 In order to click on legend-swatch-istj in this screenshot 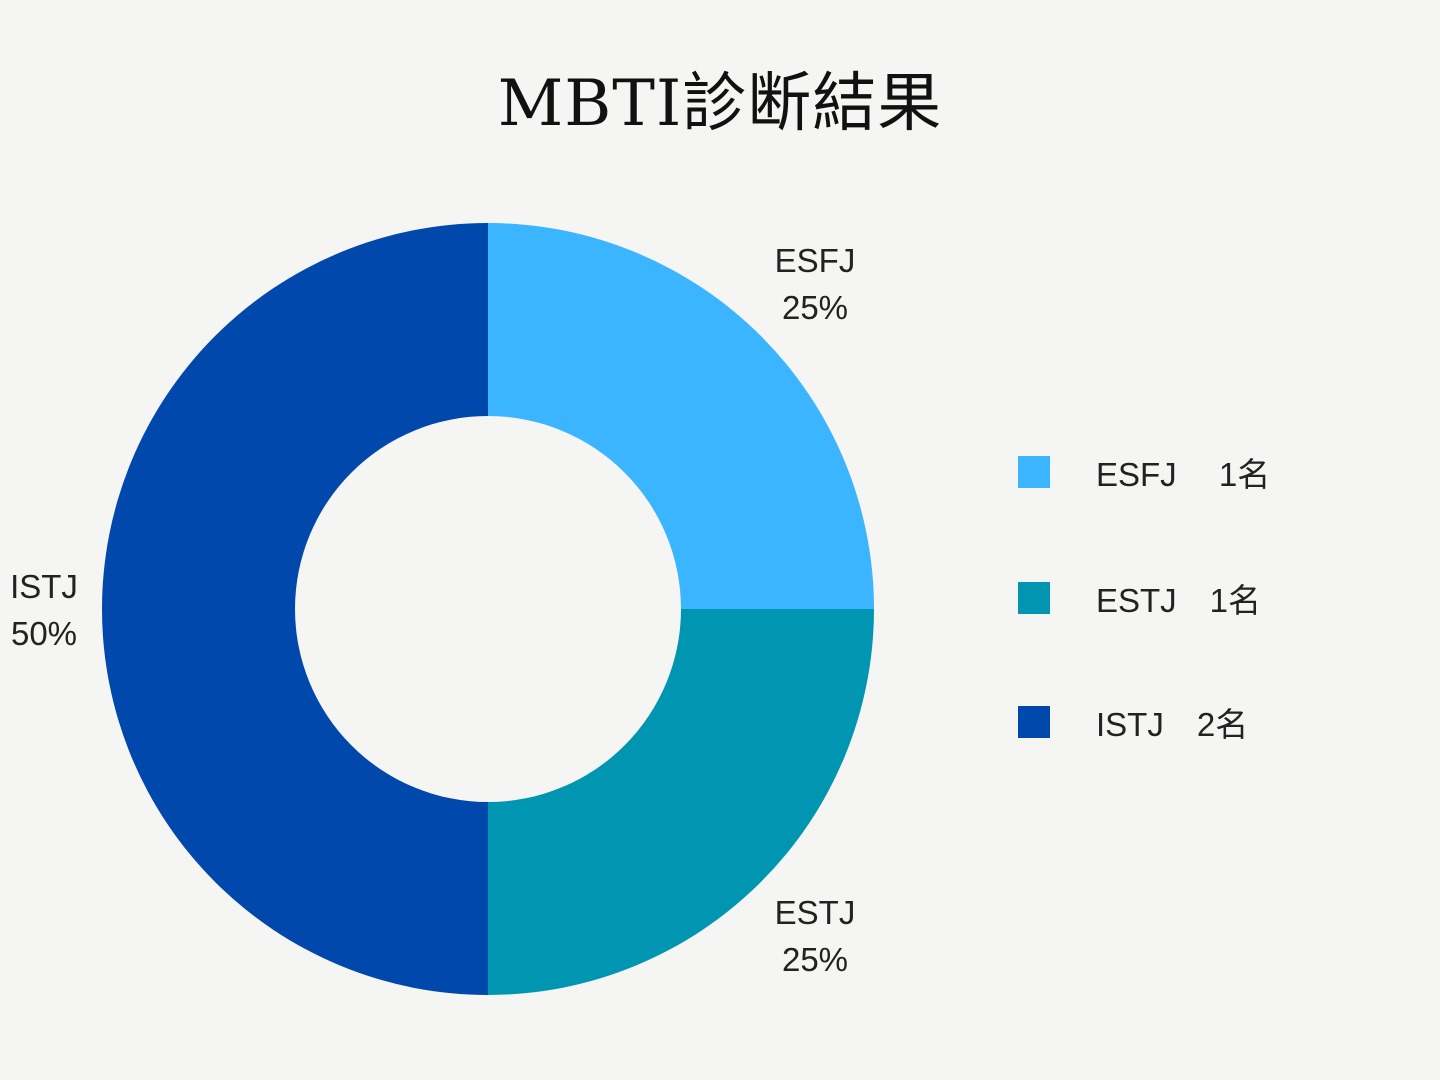, I will do `click(1034, 722)`.